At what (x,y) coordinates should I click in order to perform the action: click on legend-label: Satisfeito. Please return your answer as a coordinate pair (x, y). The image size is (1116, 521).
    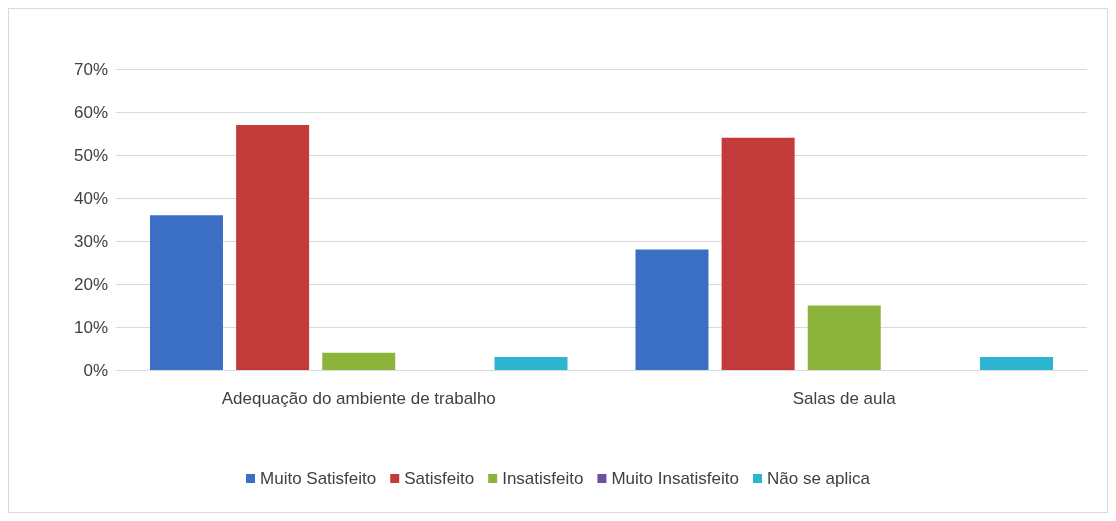
    Looking at the image, I should click on (439, 478).